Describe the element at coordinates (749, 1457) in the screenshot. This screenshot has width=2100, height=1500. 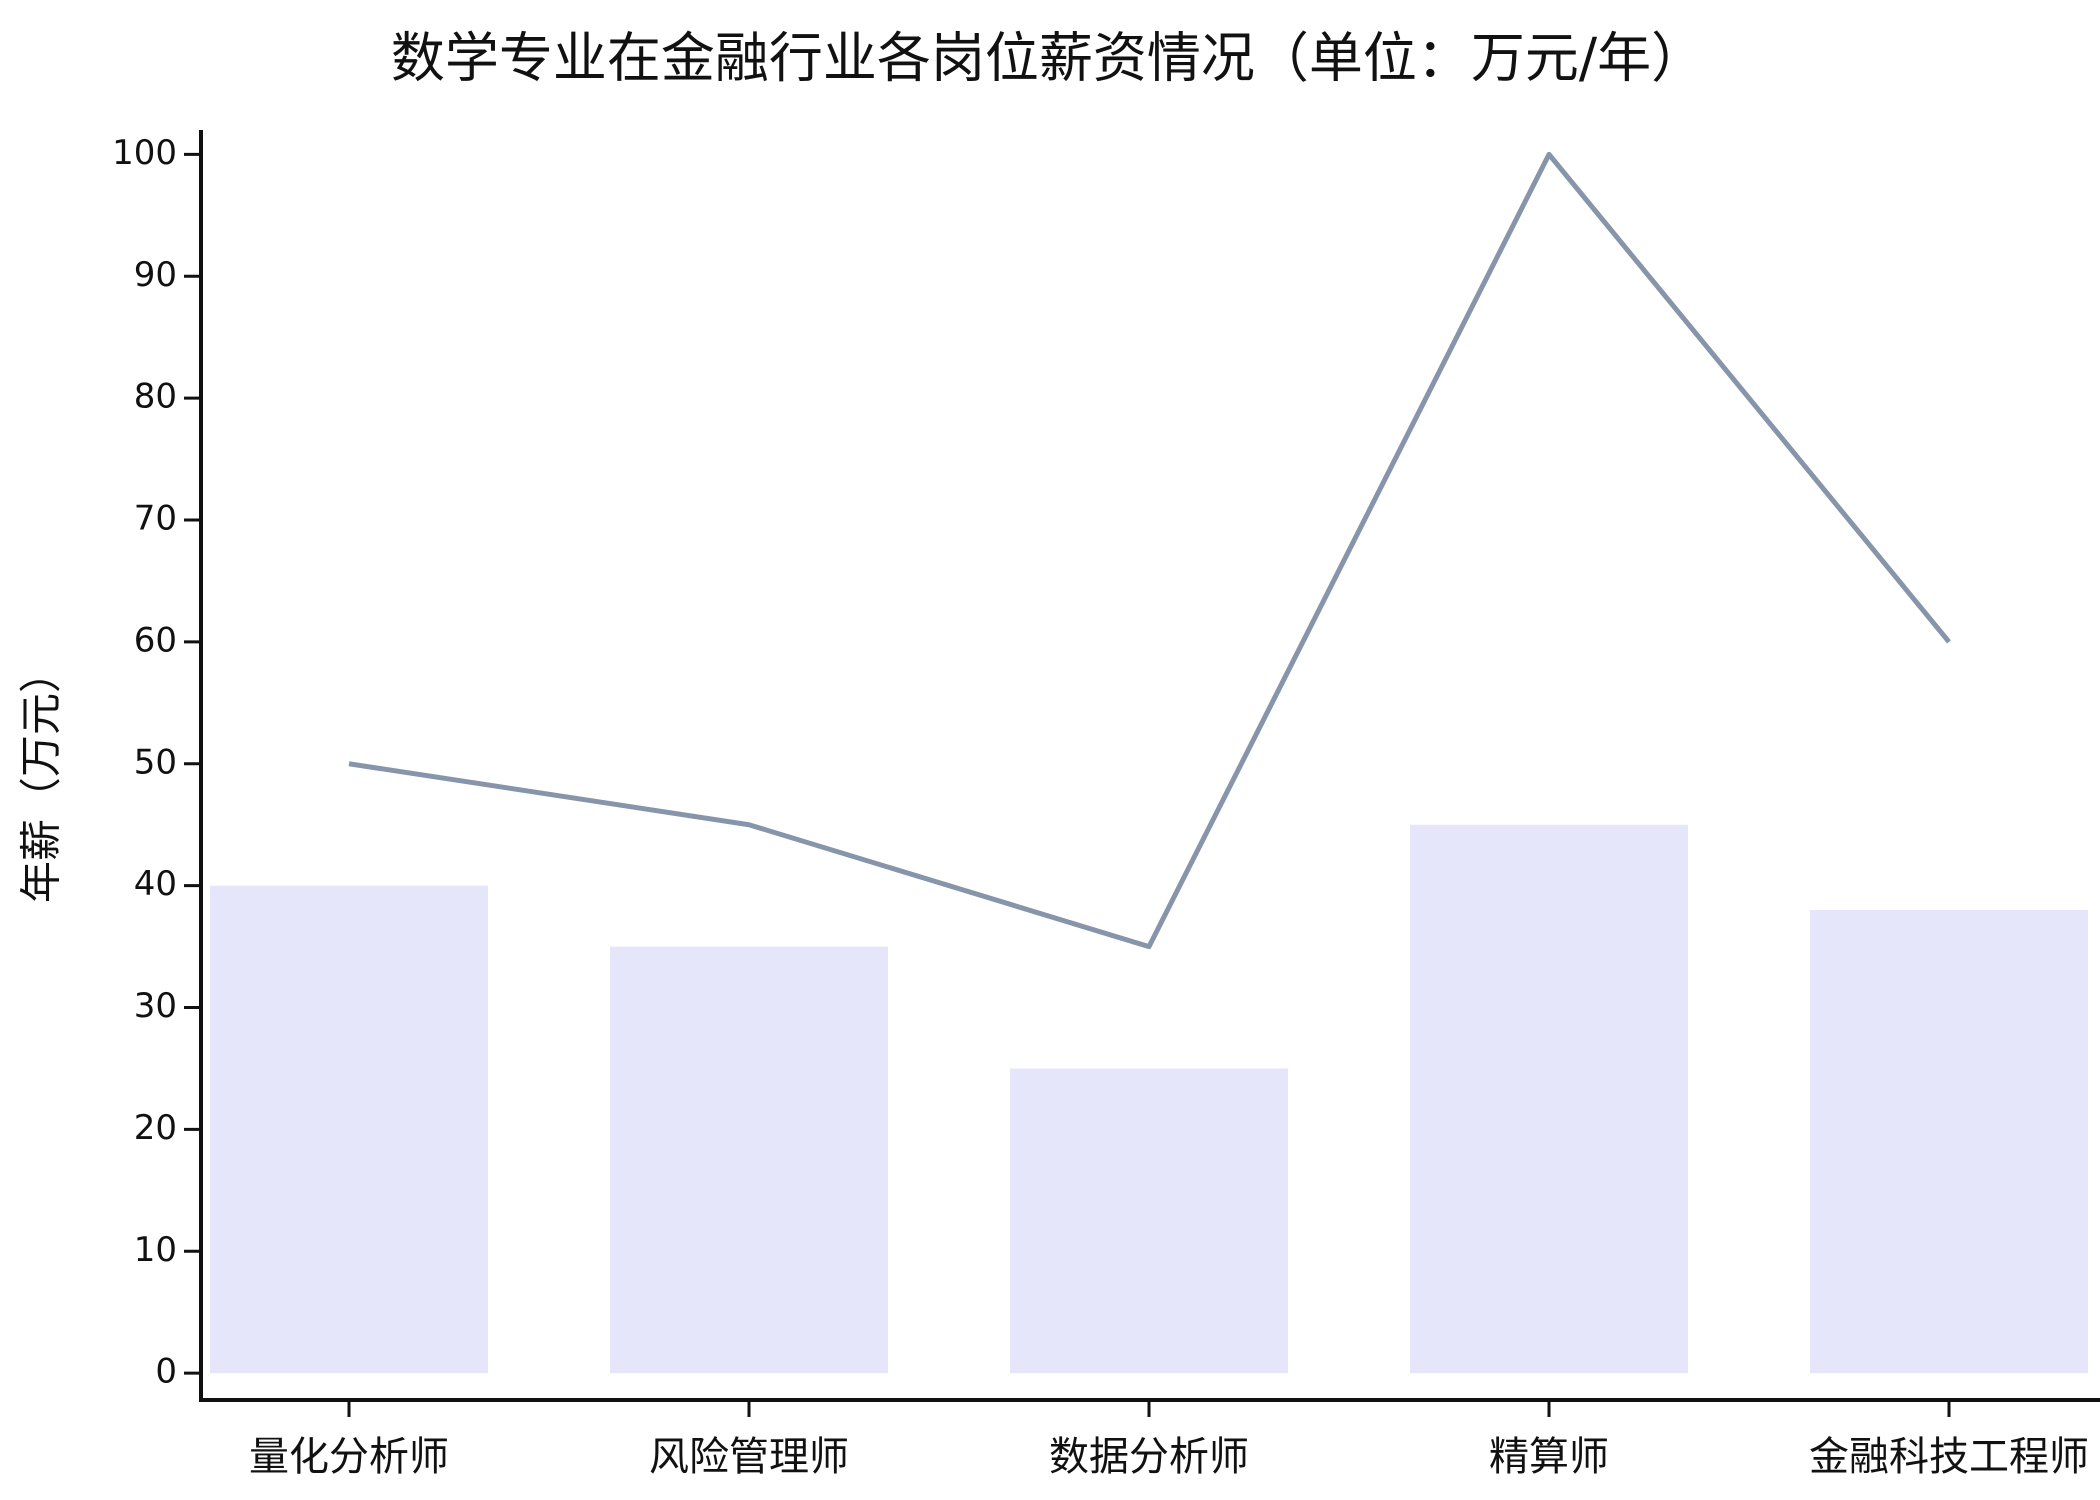
I see `x-tick-label: 风险管理师` at that location.